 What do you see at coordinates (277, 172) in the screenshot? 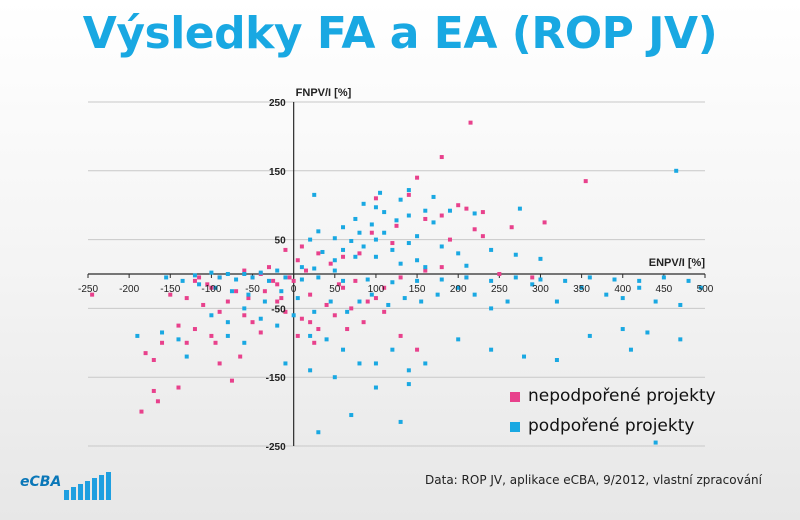
I see `y-tick-label: 150` at bounding box center [277, 172].